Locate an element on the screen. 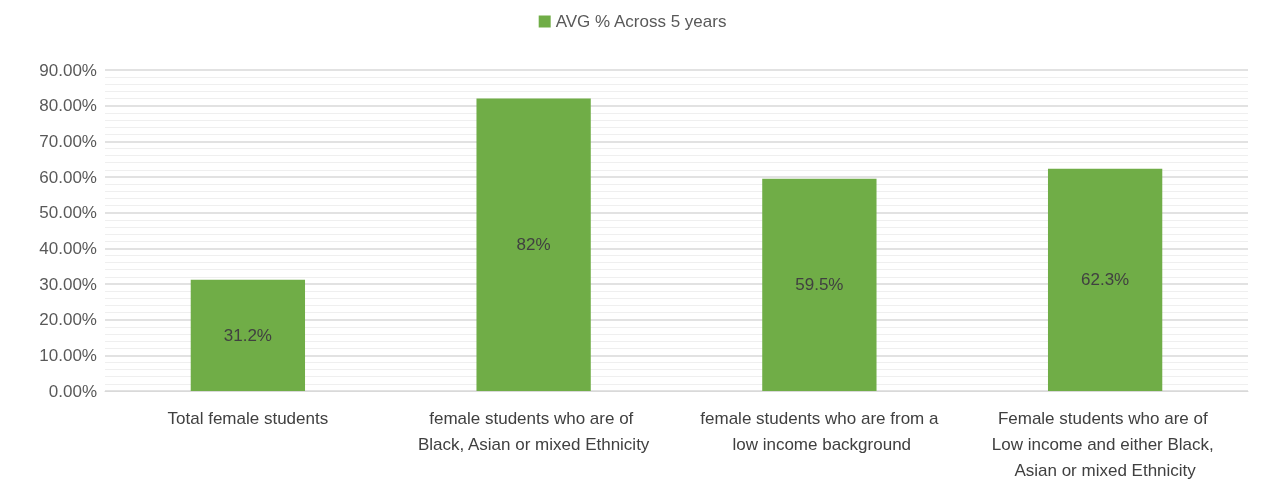 The width and height of the screenshot is (1266, 494). y-tick-label: 80.00% is located at coordinates (68, 106).